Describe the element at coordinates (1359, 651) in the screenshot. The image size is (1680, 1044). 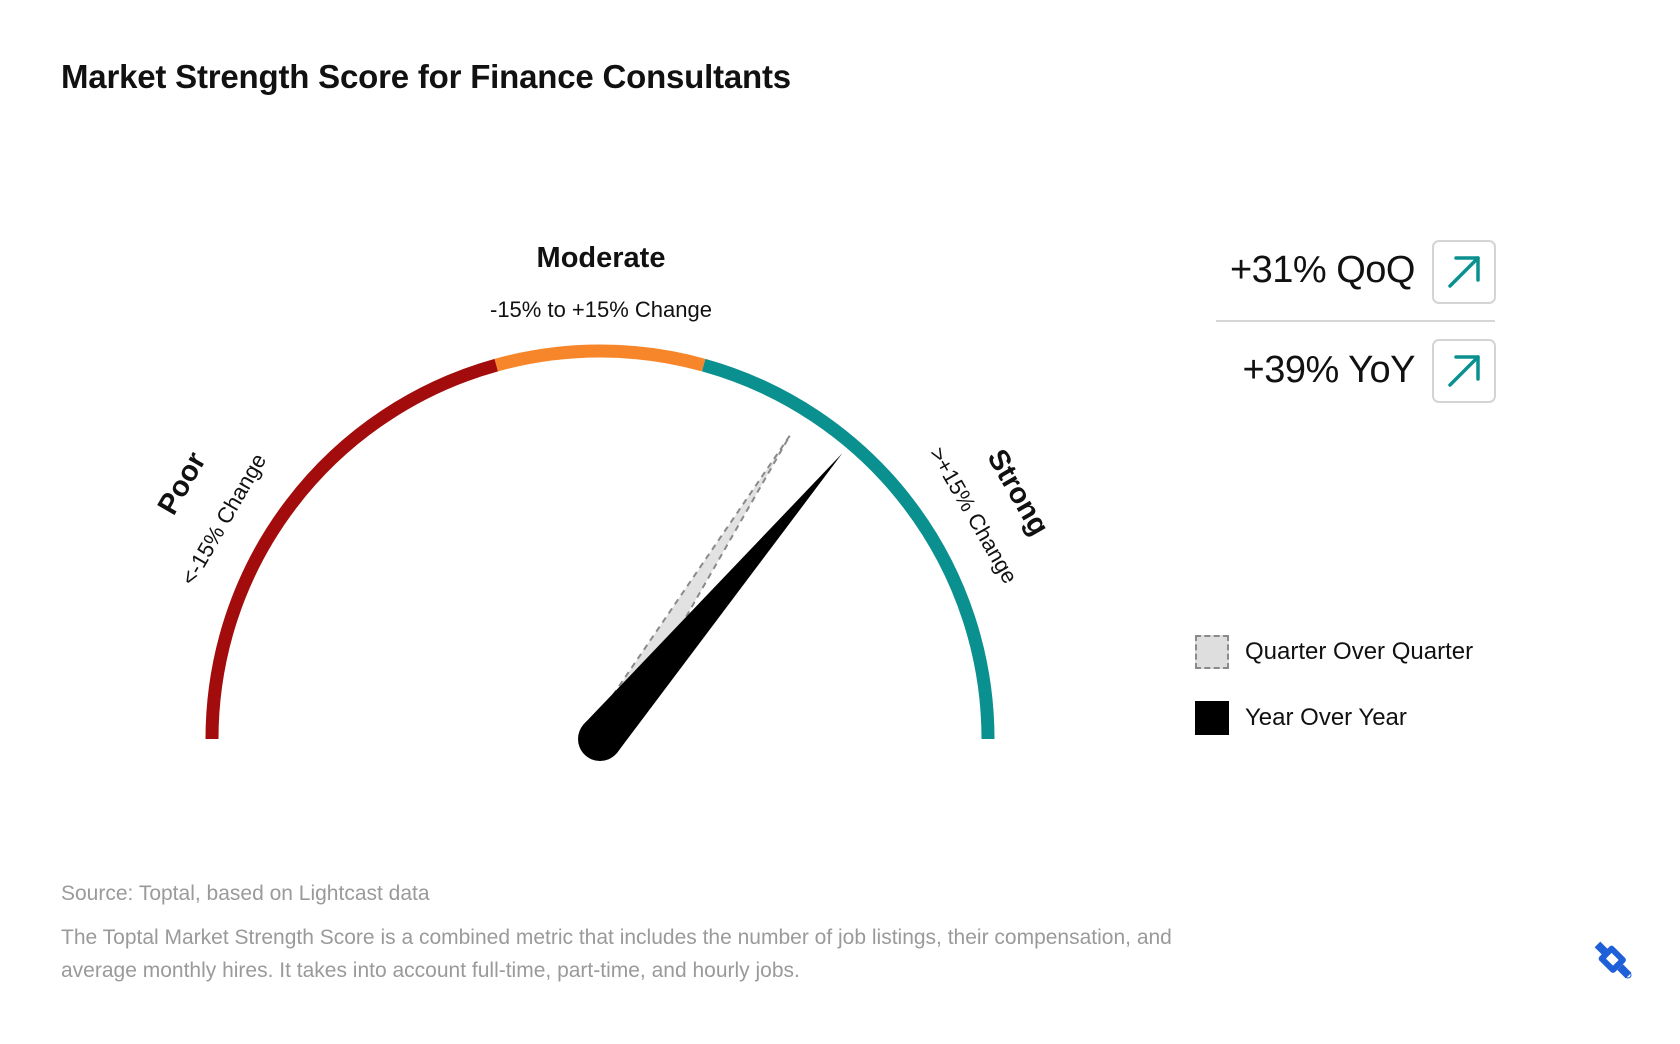
I see `legend-label-qoq: Quarter Over Quarter` at that location.